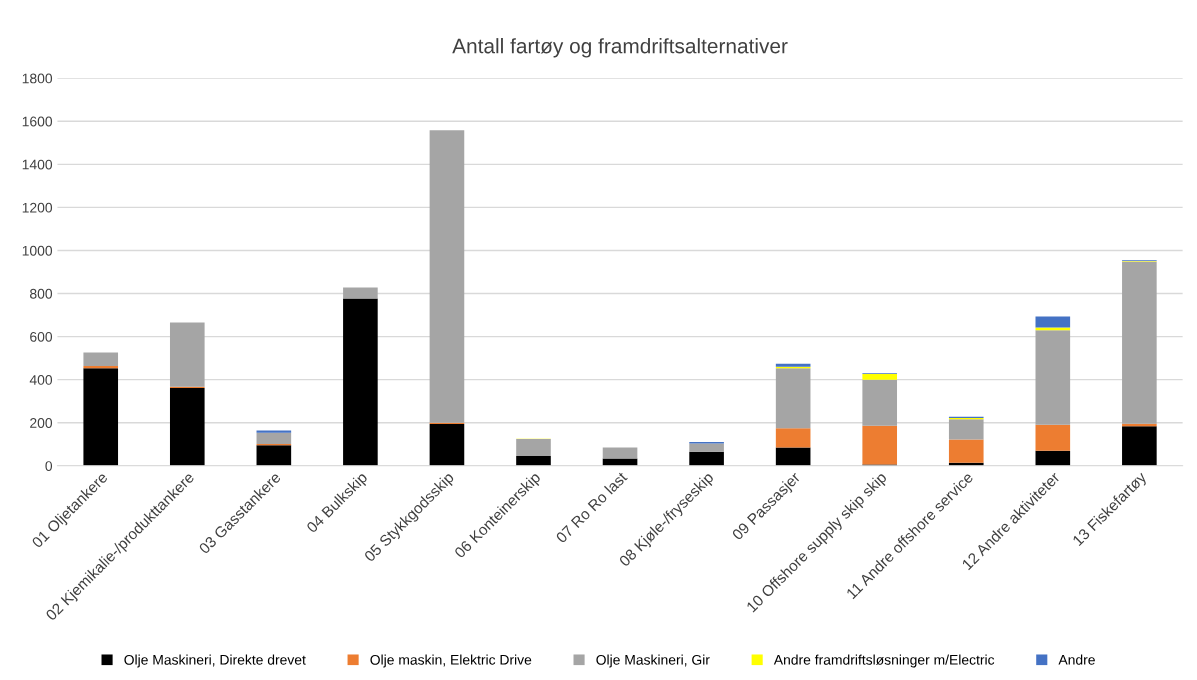 This screenshot has height=680, width=1197. Describe the element at coordinates (653, 661) in the screenshot. I see `legend-label: Olje Maskineri, Gir` at that location.